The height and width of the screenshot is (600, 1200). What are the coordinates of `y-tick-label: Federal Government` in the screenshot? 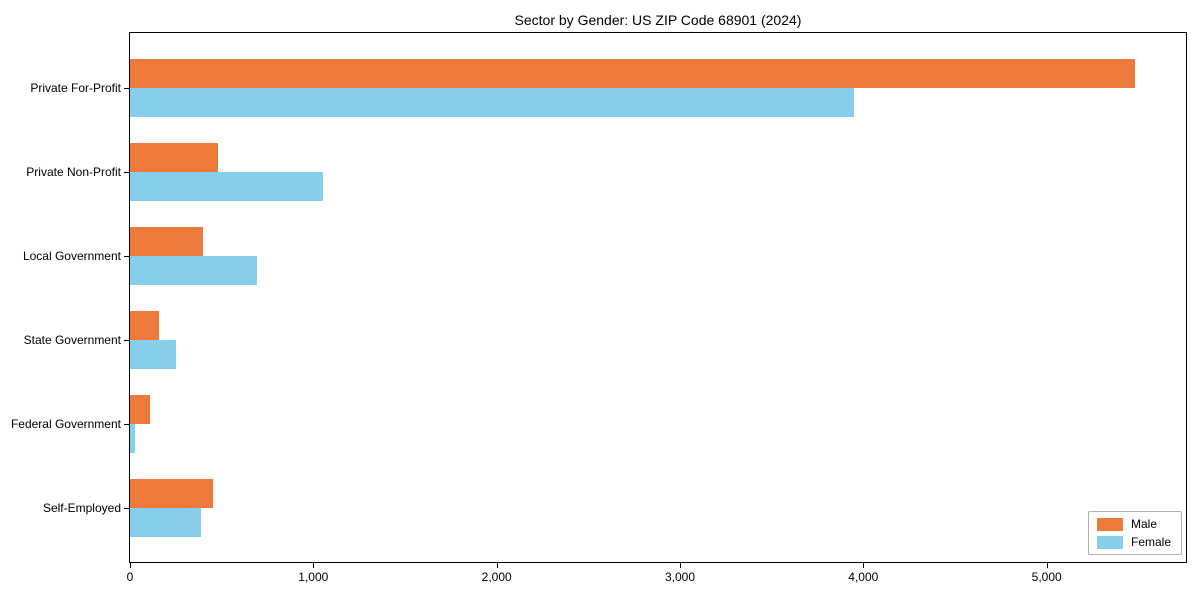 It's located at (65, 424).